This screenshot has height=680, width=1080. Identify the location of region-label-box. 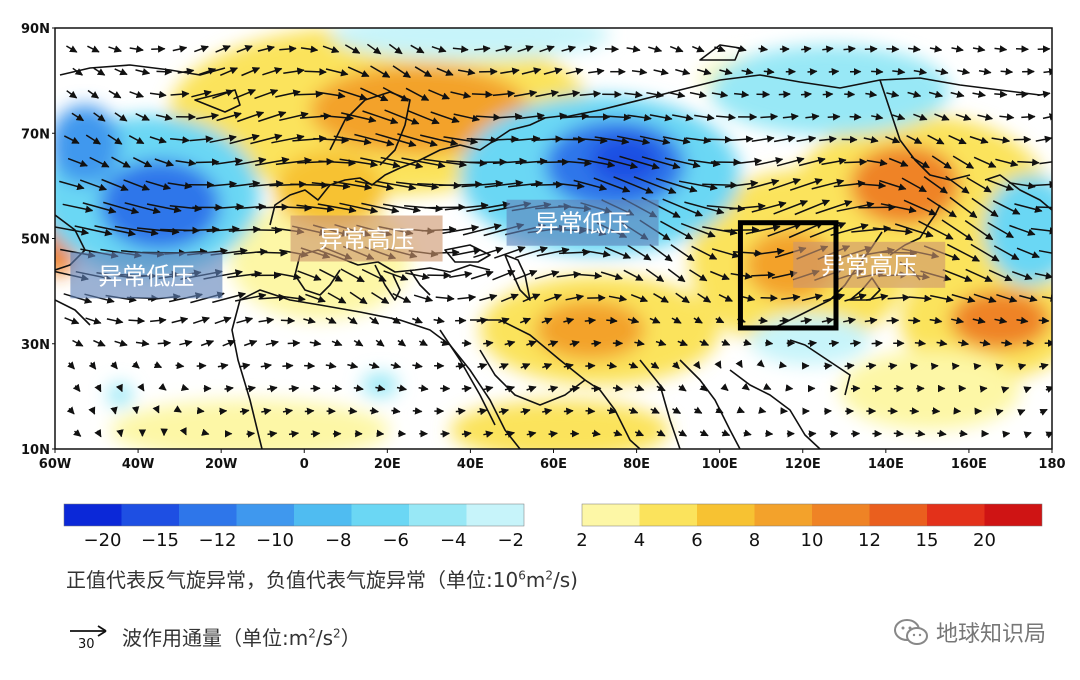
(146, 275).